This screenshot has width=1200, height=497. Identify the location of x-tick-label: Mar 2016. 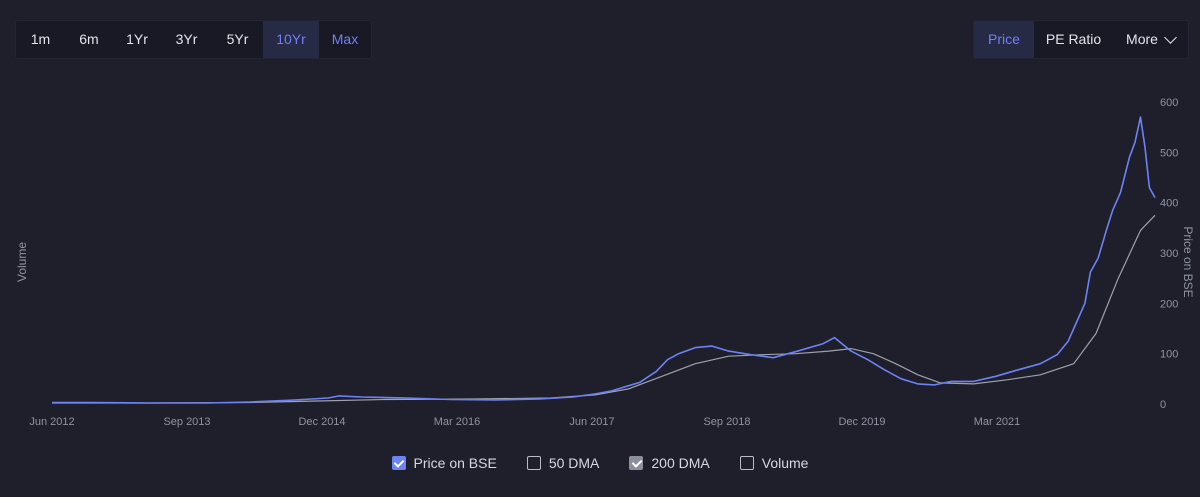
(457, 422).